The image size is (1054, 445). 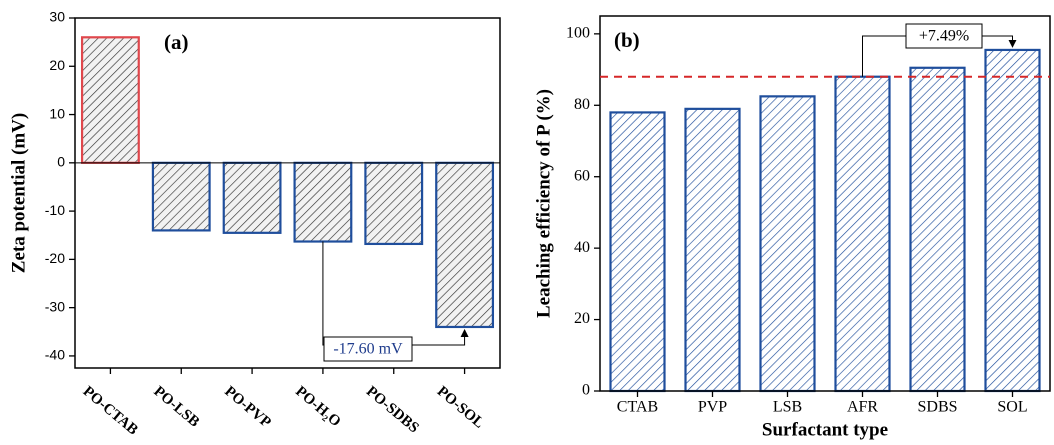 What do you see at coordinates (176, 406) in the screenshot?
I see `x-tick-label: PO-LSB` at bounding box center [176, 406].